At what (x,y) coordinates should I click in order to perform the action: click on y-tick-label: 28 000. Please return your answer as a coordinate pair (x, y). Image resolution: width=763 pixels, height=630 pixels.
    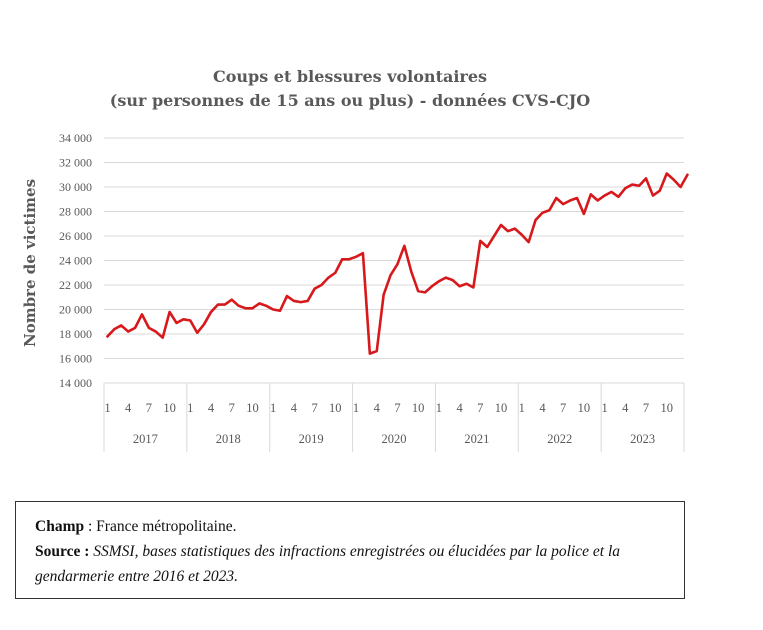
    Looking at the image, I should click on (75, 212).